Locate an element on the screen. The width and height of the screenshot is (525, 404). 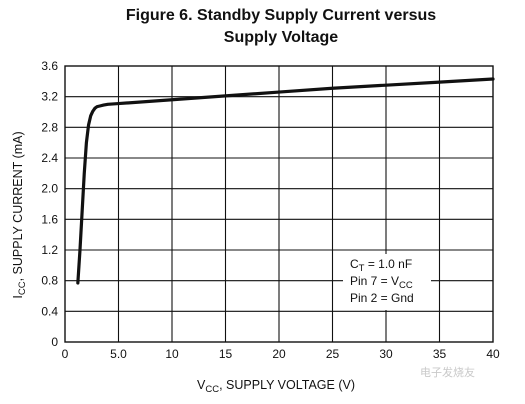
x-tick-label: 5.0 is located at coordinates (118, 354).